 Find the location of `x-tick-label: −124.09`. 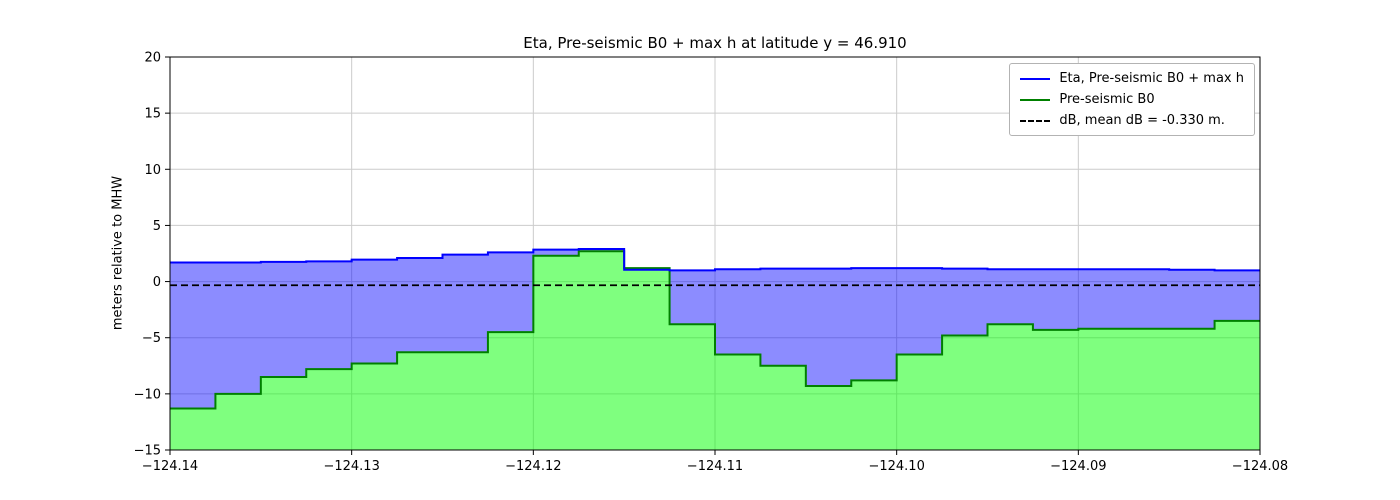

x-tick-label: −124.09 is located at coordinates (1078, 466).